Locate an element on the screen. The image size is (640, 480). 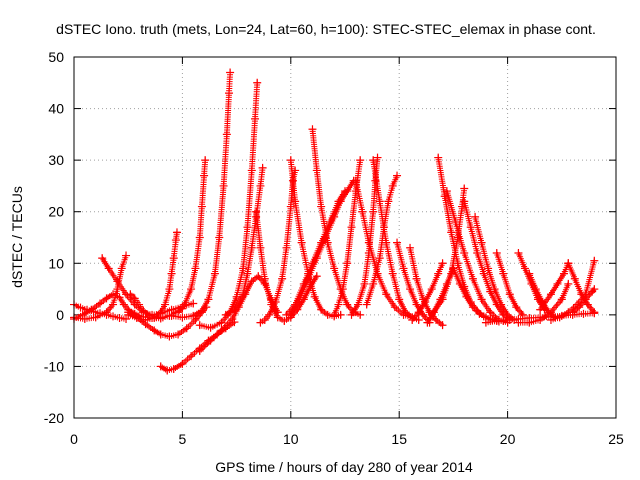
x-axis-label: GPS time / hours of day 280 of year 2014 is located at coordinates (344, 467).